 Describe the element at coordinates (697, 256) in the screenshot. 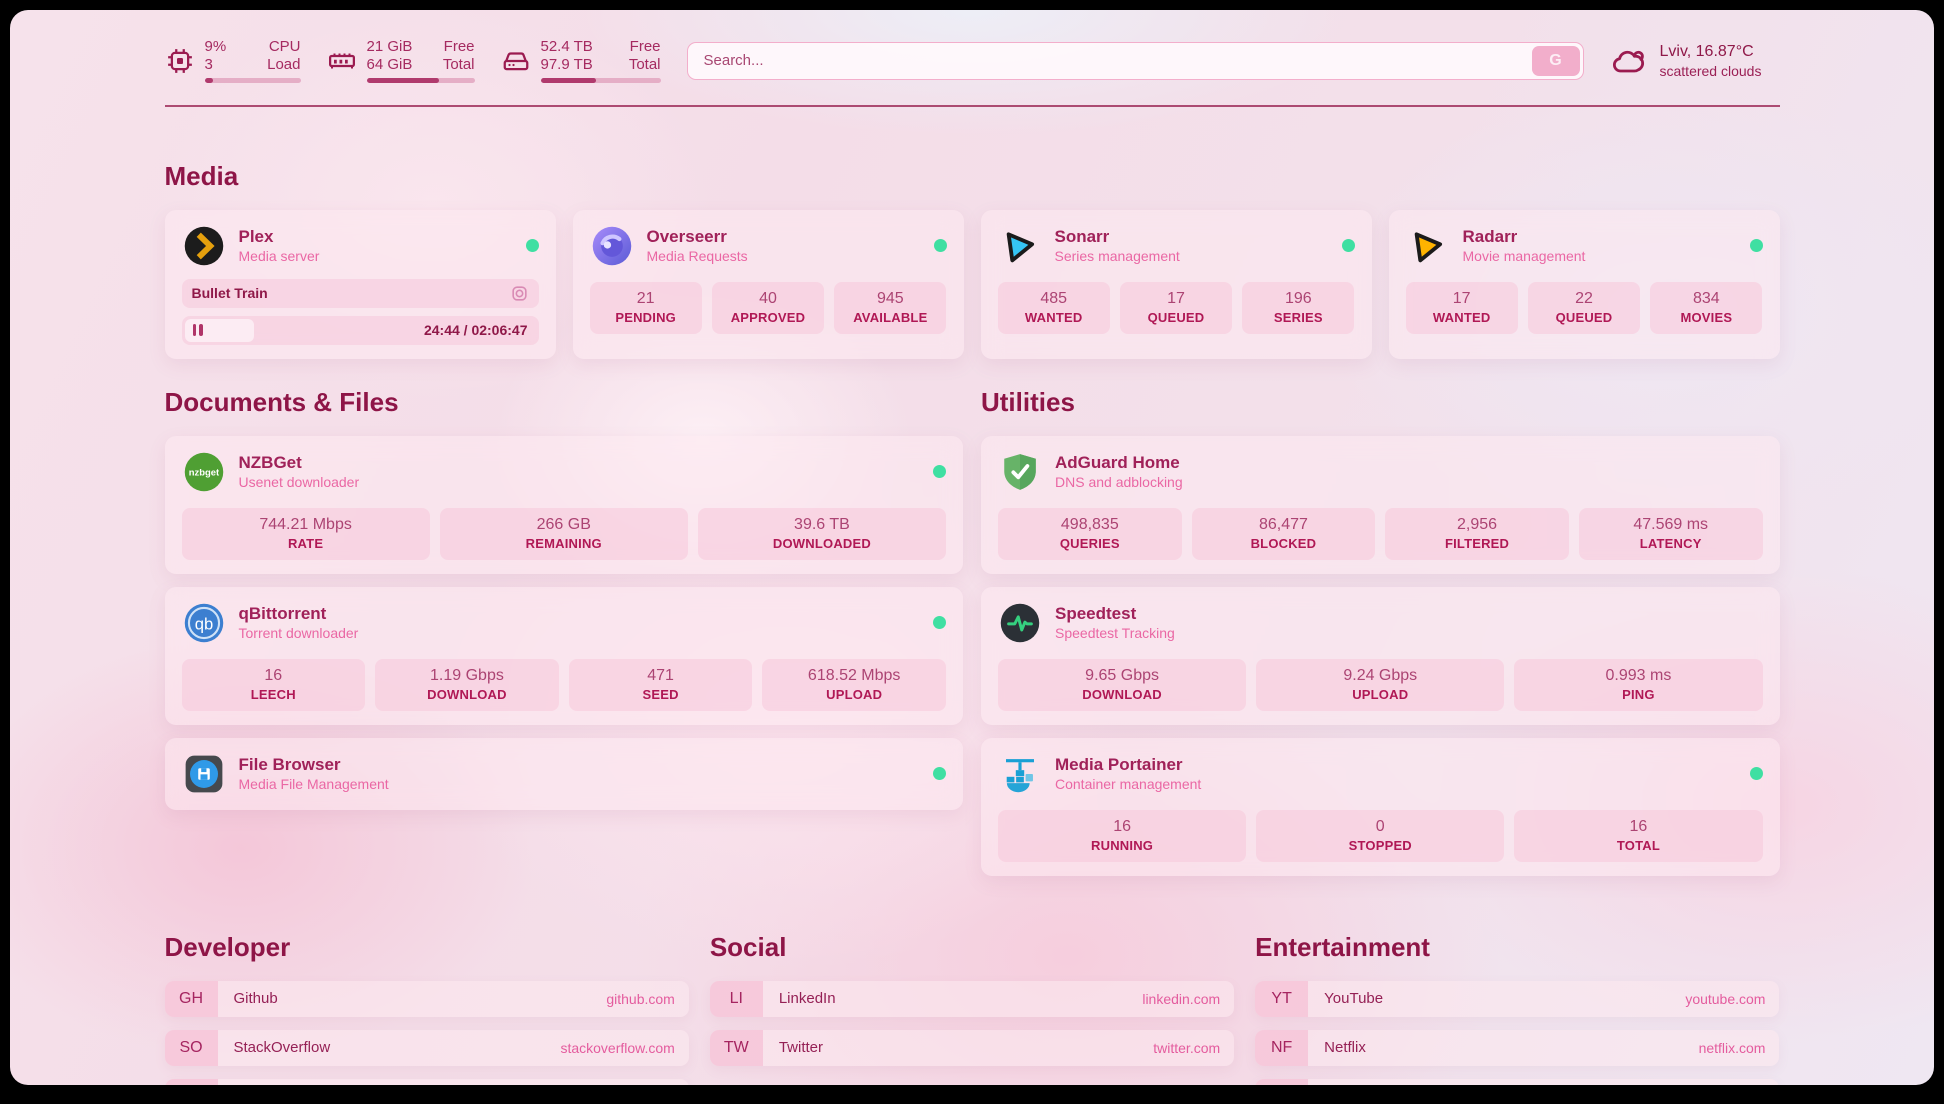

I see `app-subtitle: Media Requests` at that location.